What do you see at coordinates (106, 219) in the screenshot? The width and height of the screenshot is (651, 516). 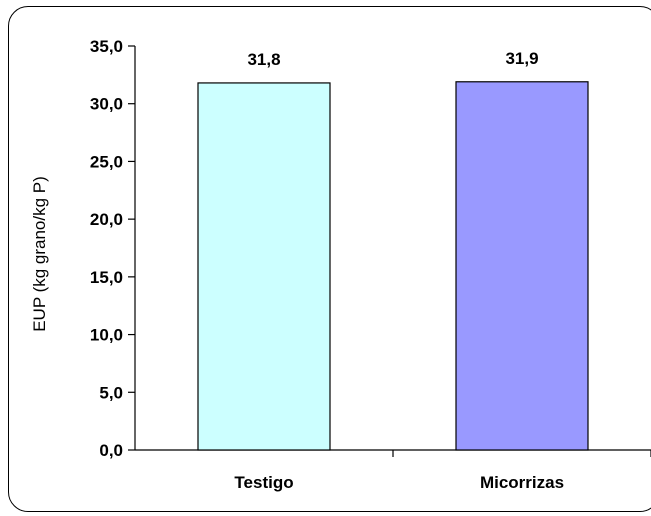 I see `y-tick-label: 20,0` at bounding box center [106, 219].